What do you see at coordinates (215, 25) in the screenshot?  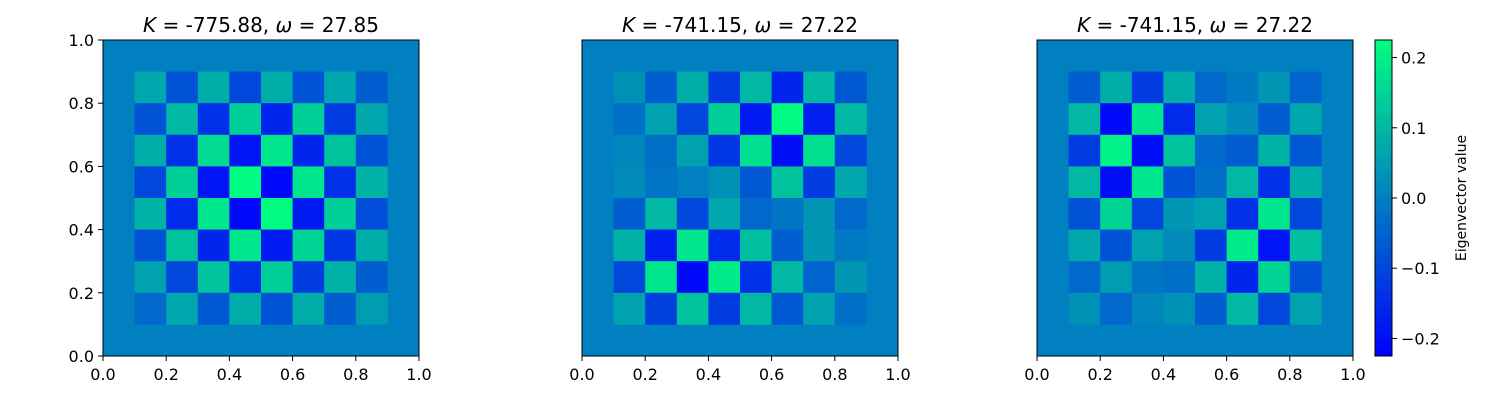 I see `title-k-value: = -775.88,` at bounding box center [215, 25].